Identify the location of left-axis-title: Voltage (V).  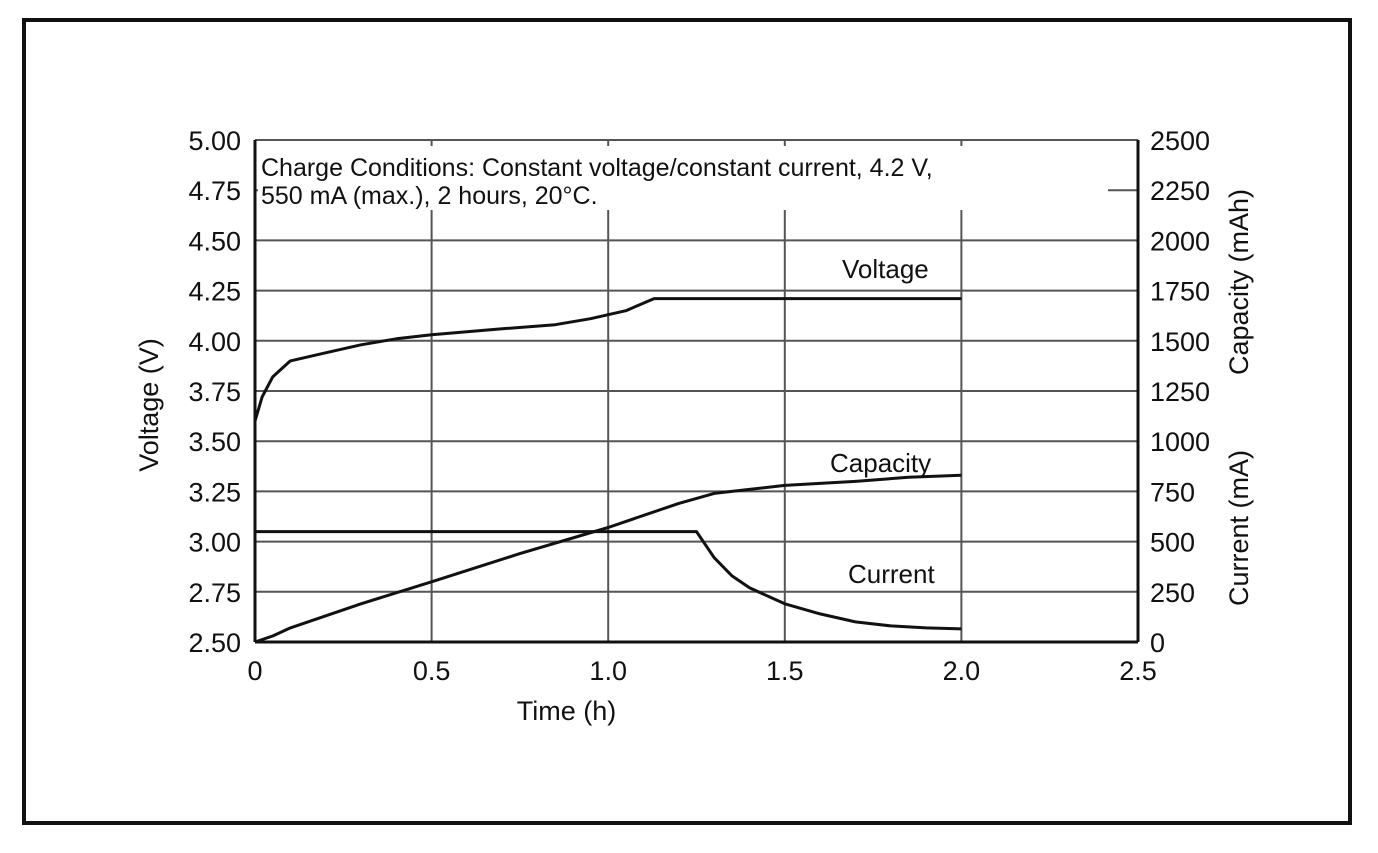
(149, 405).